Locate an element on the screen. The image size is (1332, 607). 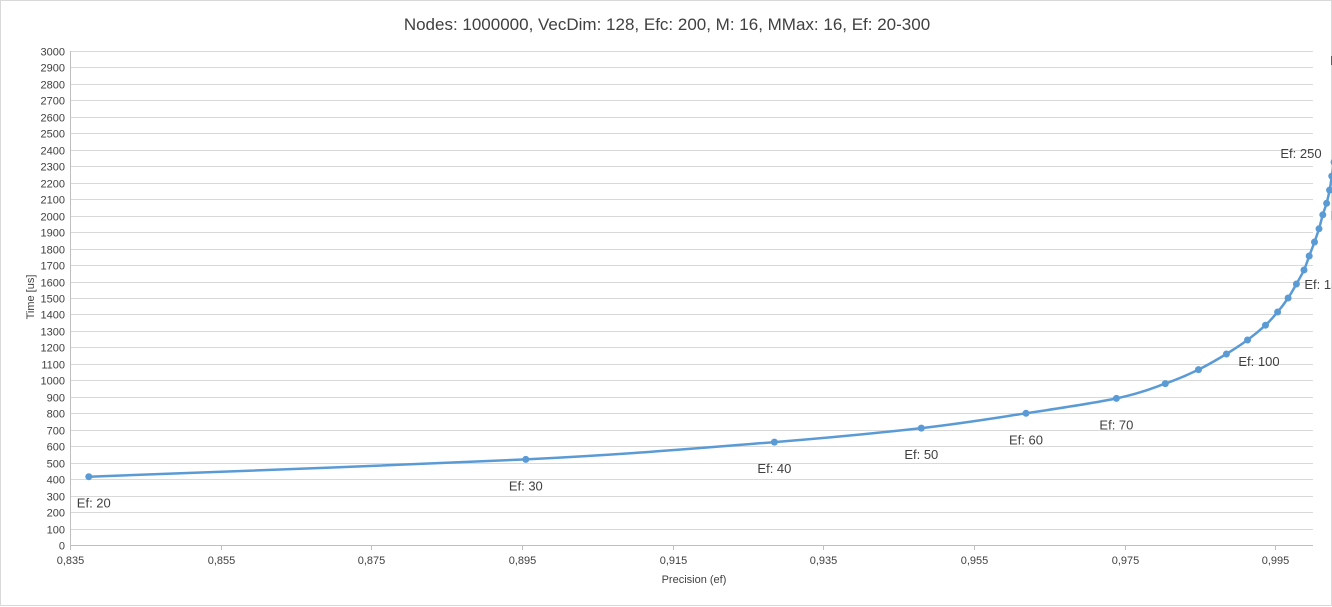
y-tick-label: 2600 is located at coordinates (53, 119).